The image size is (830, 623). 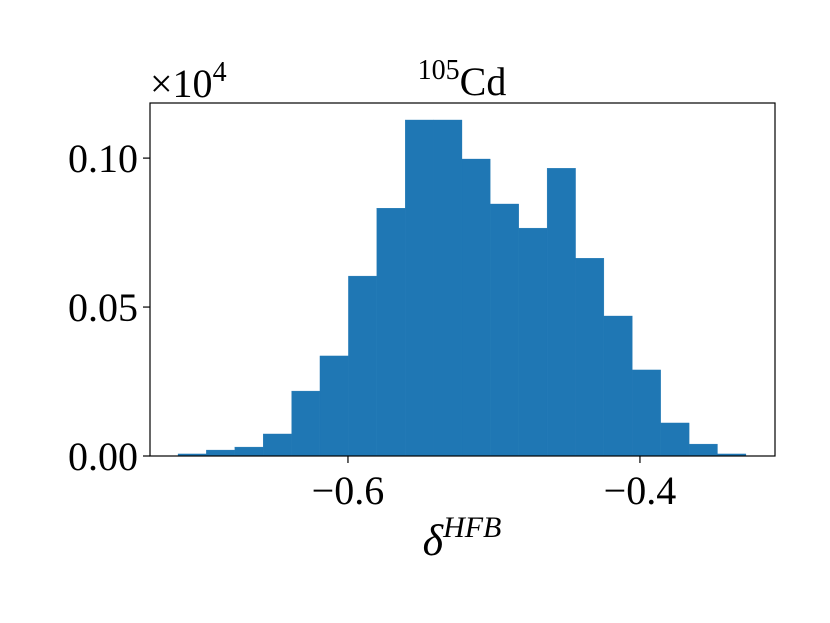 What do you see at coordinates (103, 456) in the screenshot?
I see `y-tick-label: 0.00` at bounding box center [103, 456].